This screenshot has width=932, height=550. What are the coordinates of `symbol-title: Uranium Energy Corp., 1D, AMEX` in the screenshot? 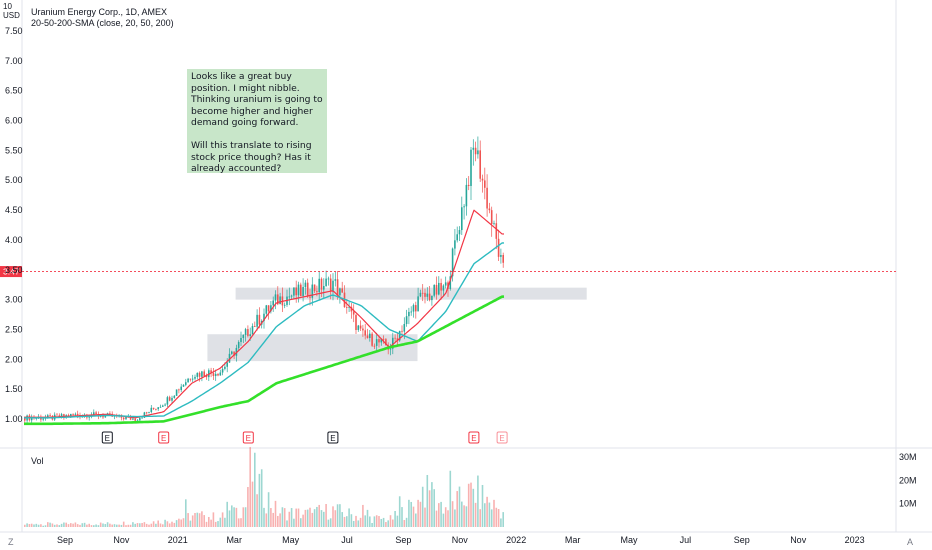 It's located at (99, 12).